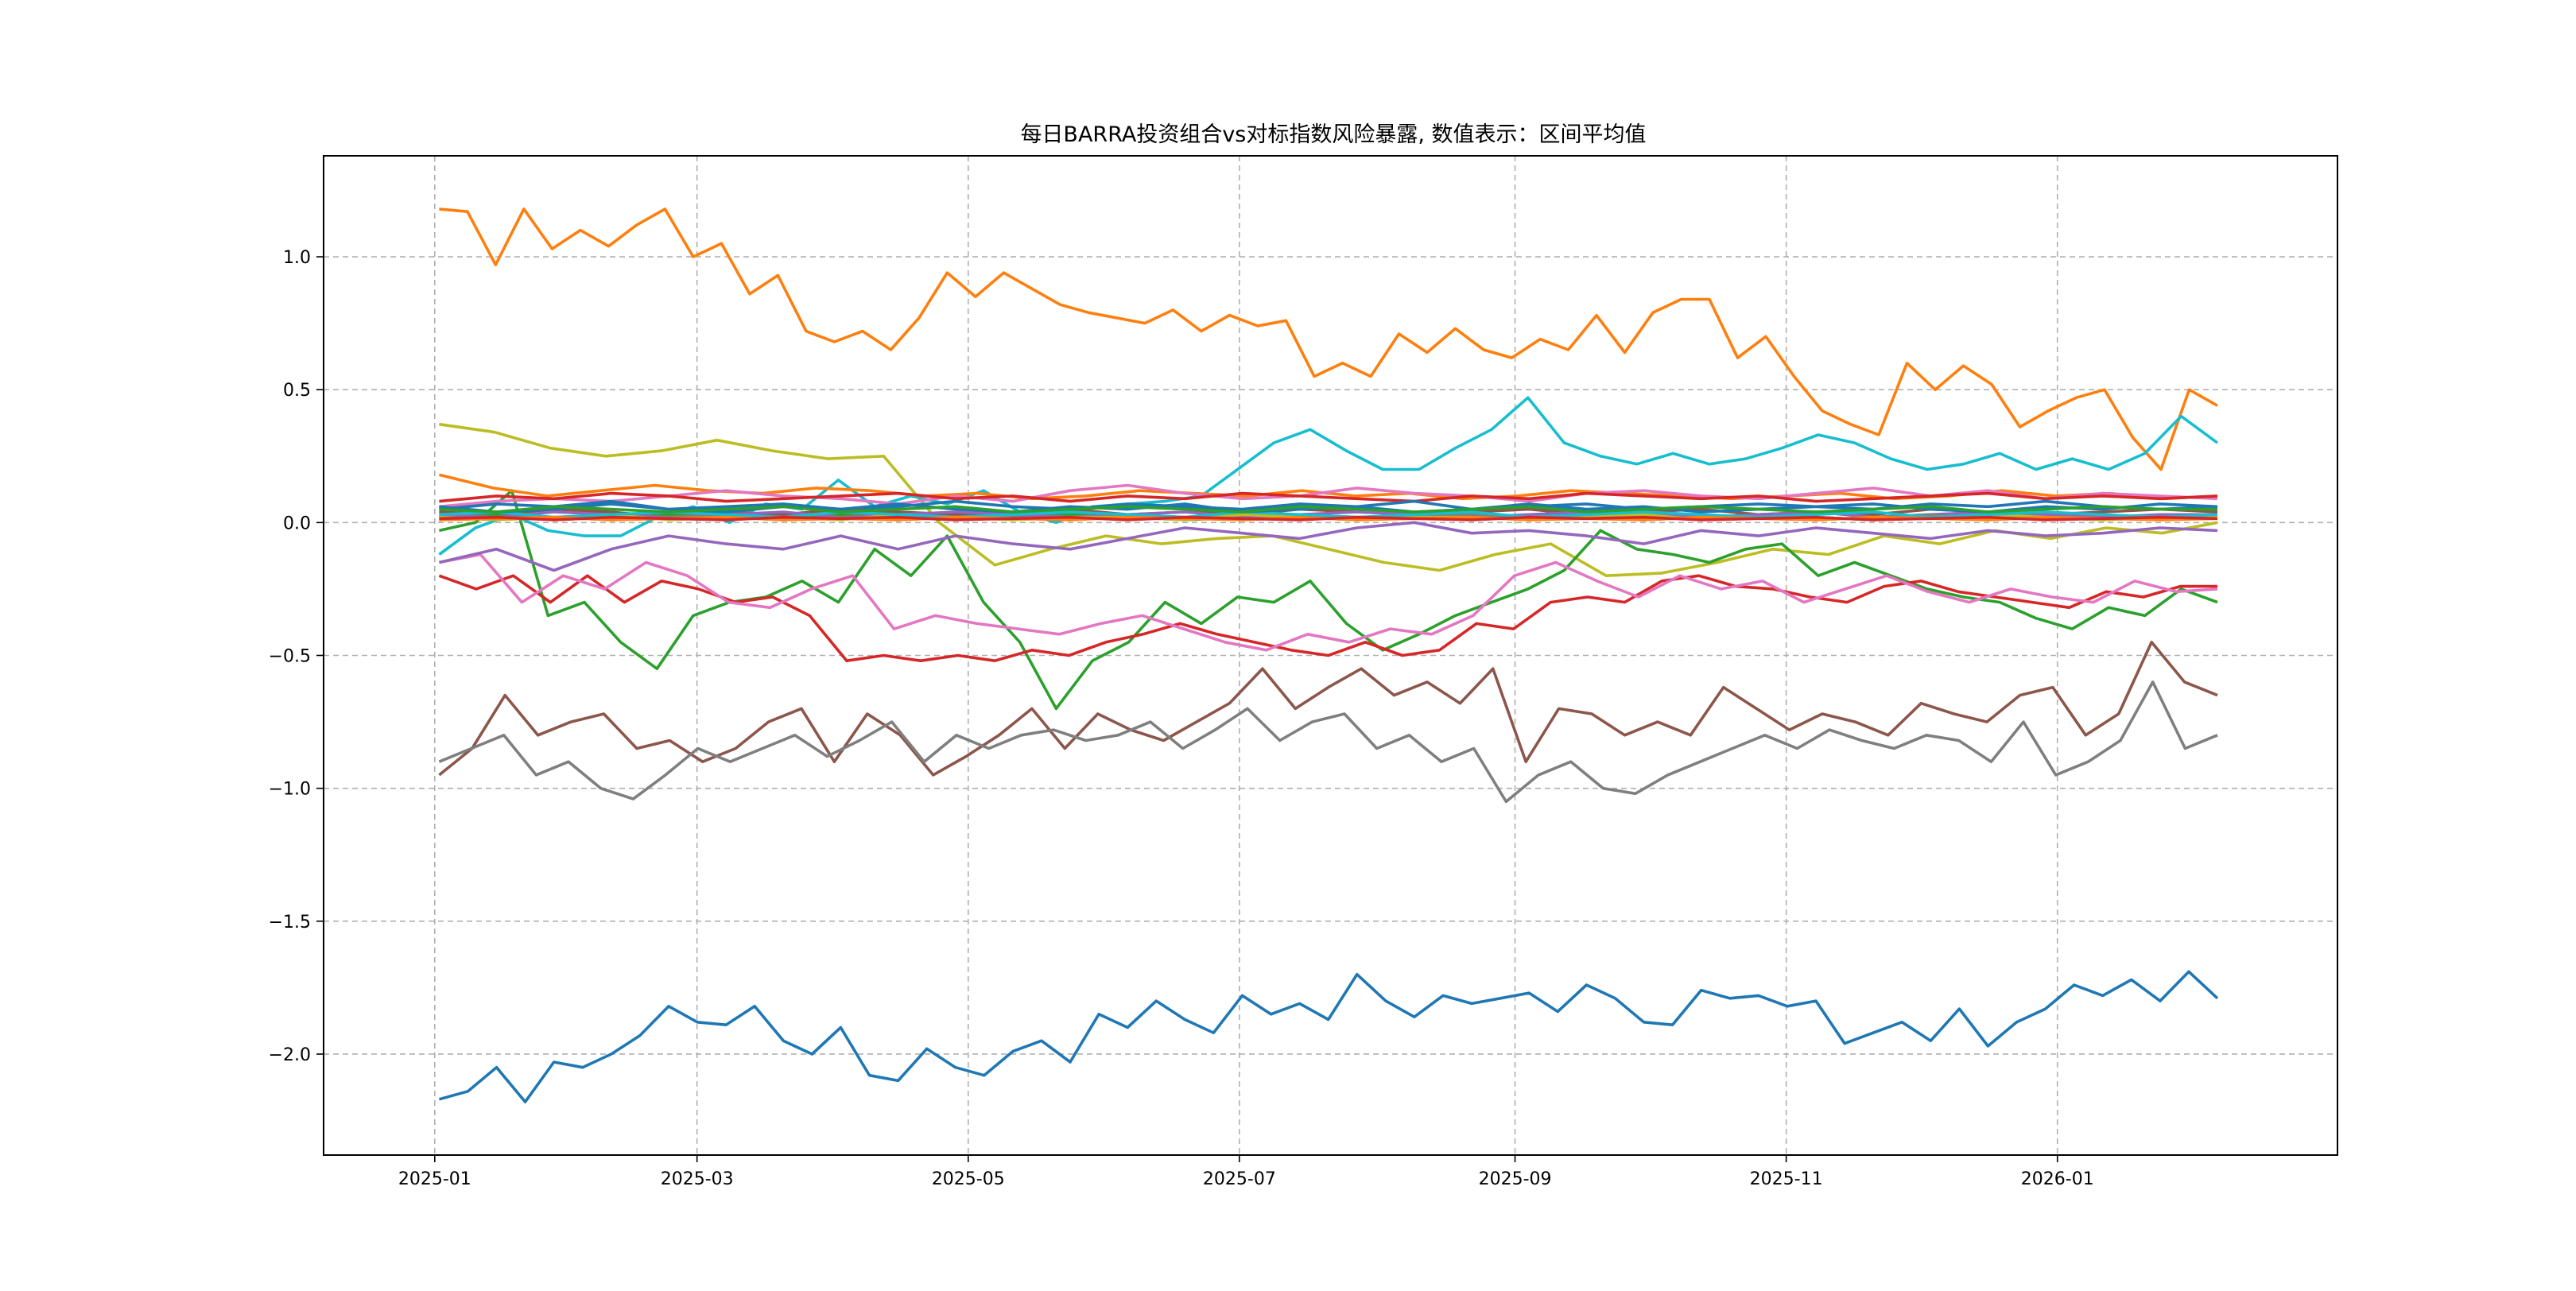 This screenshot has height=1291, width=2576. I want to click on x-tick-label: 2025-07, so click(1240, 1179).